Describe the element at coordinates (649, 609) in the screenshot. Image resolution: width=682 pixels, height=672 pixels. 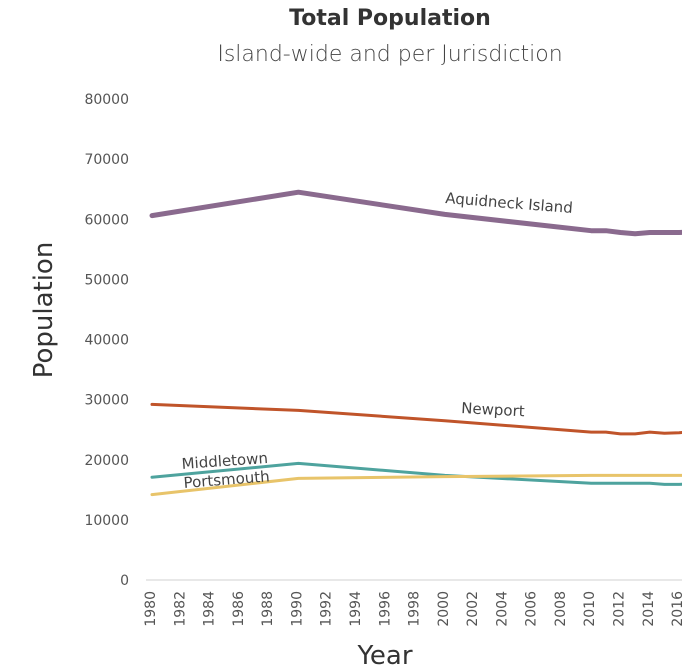
I see `x-tick-label: 2014` at that location.